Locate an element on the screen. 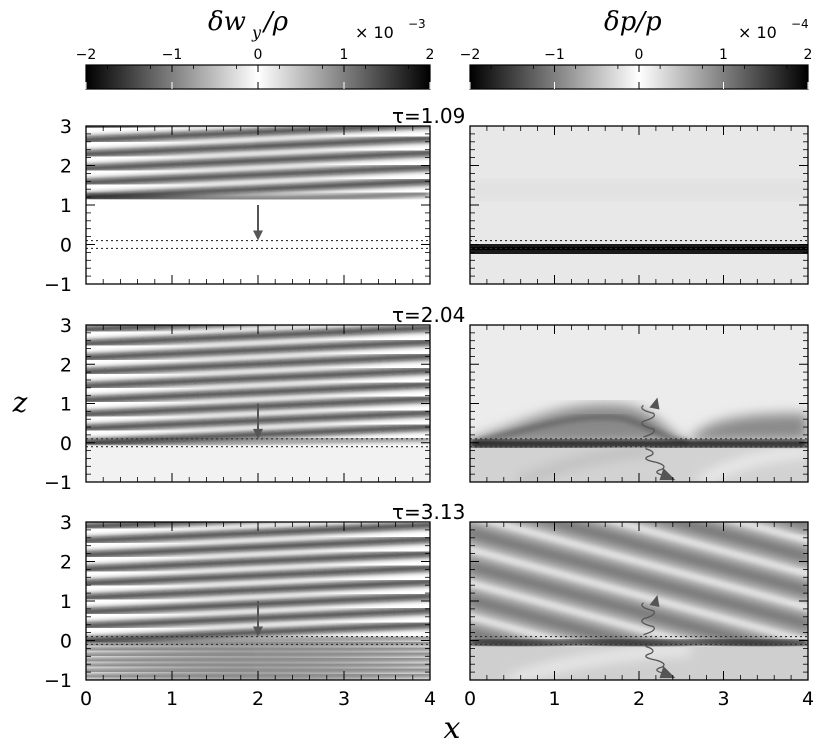 This screenshot has height=744, width=830. colorbar-right-scale: × 10 is located at coordinates (757, 32).